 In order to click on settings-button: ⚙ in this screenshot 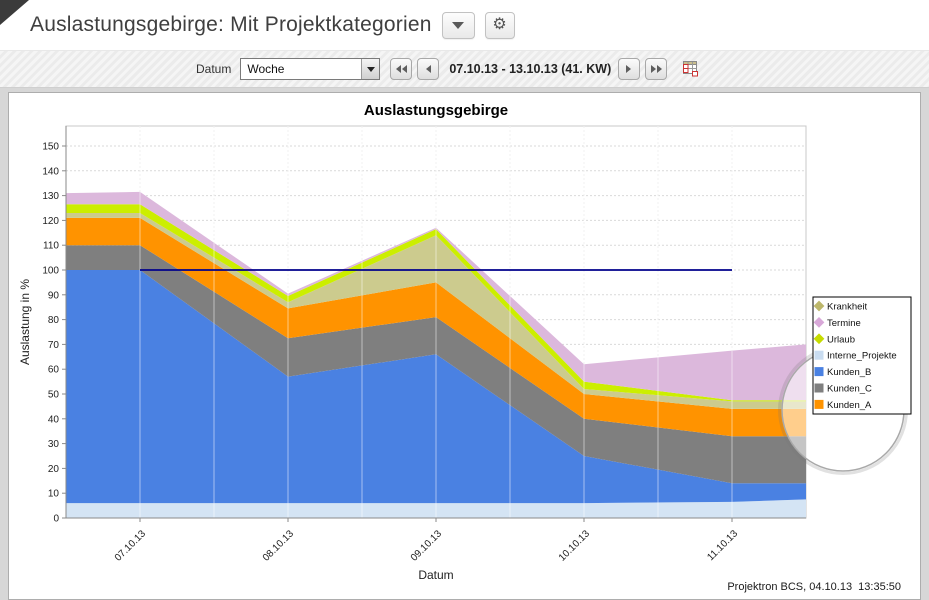, I will do `click(499, 25)`.